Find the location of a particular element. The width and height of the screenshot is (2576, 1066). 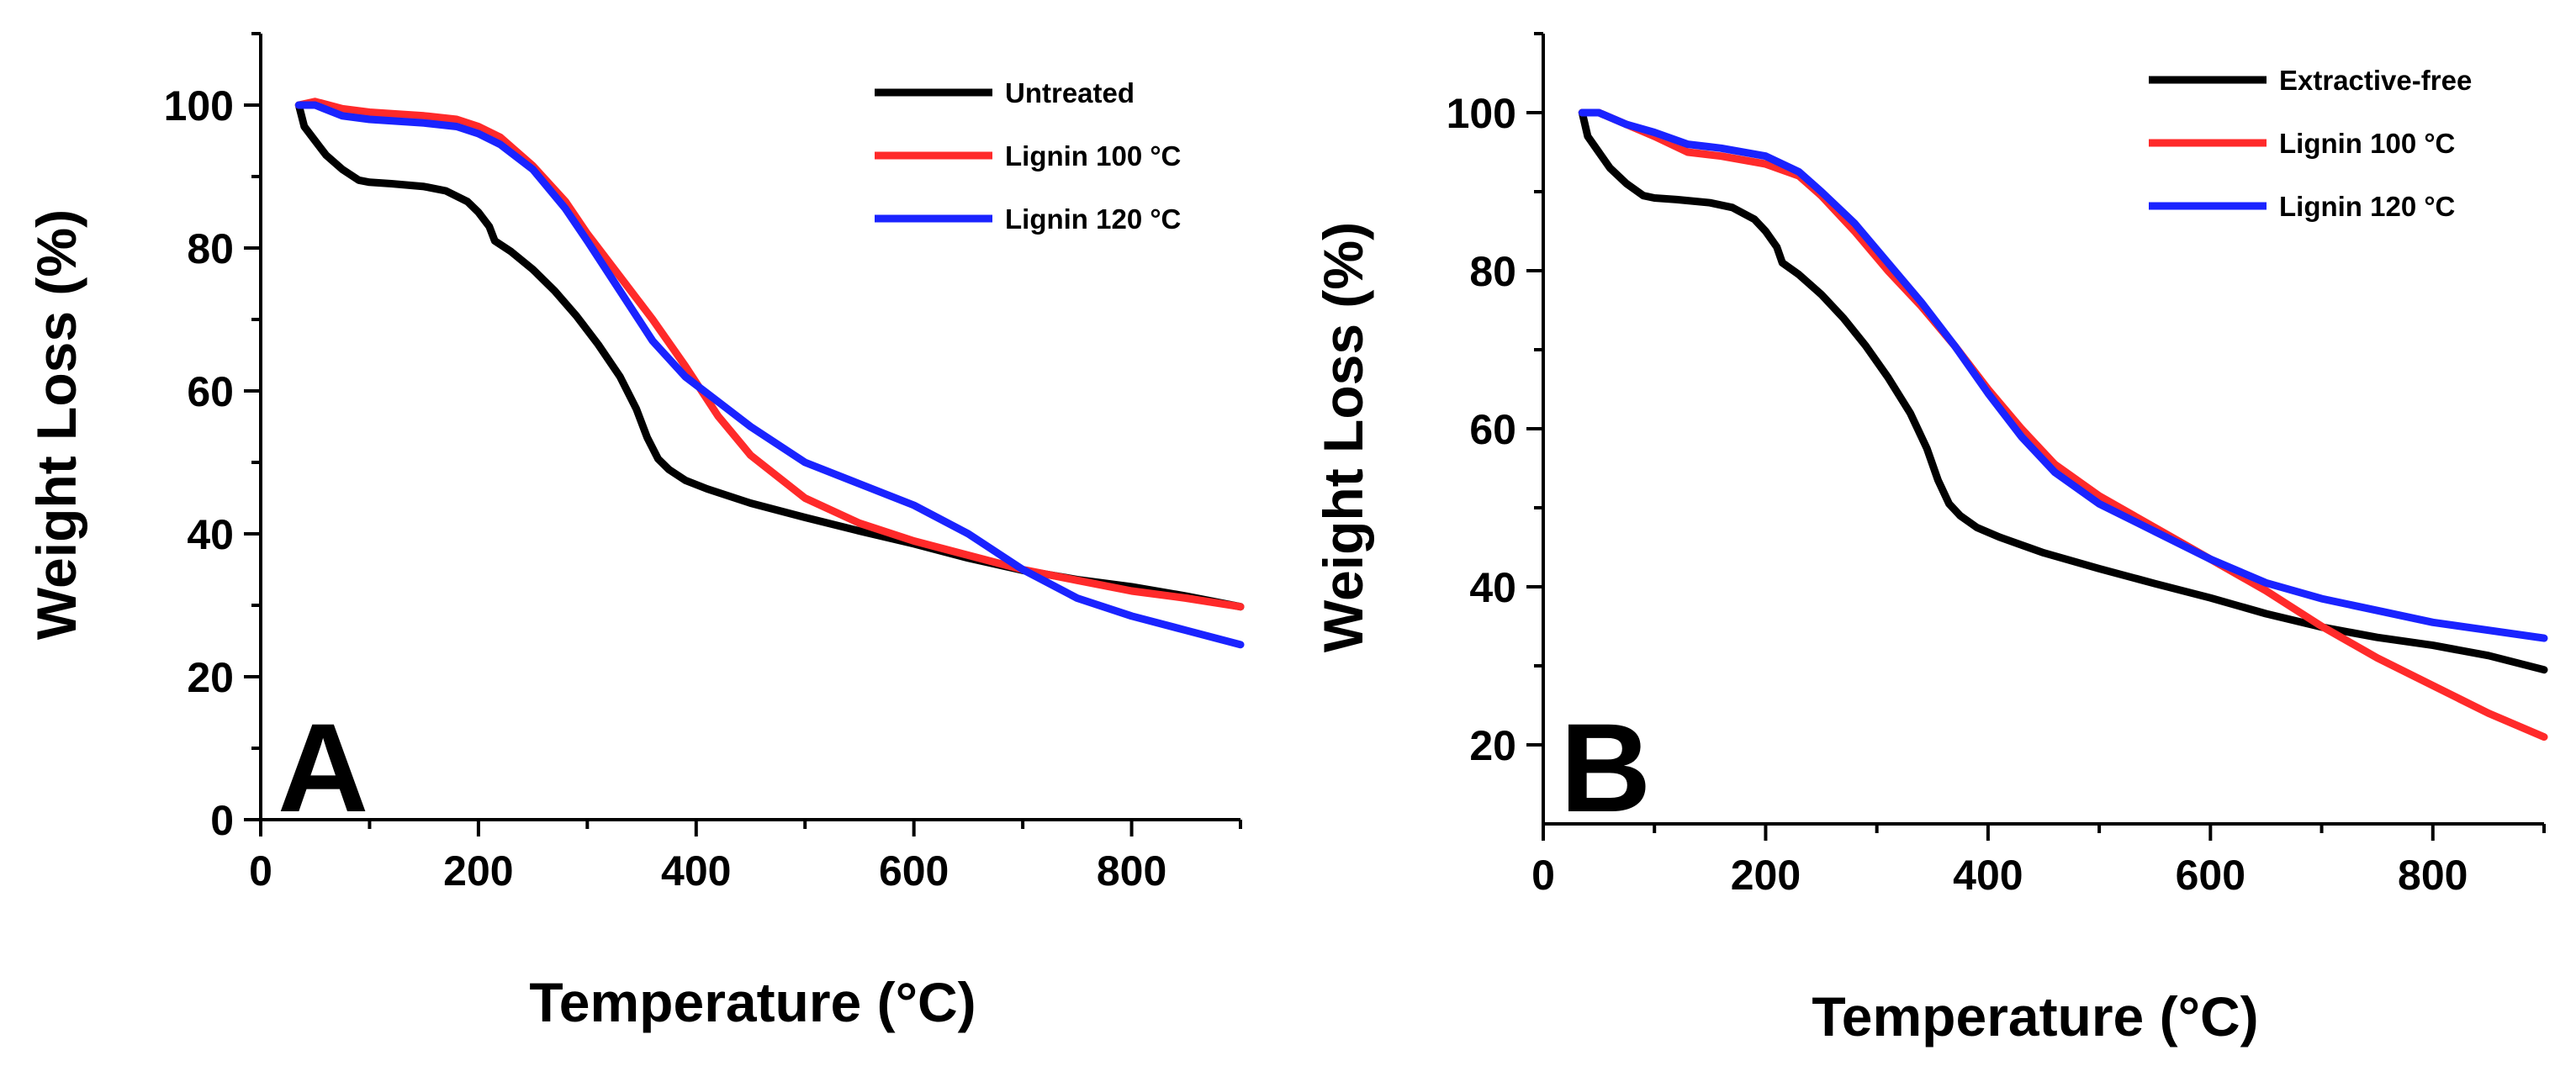

y-tick-label-b: 40 is located at coordinates (1492, 587).